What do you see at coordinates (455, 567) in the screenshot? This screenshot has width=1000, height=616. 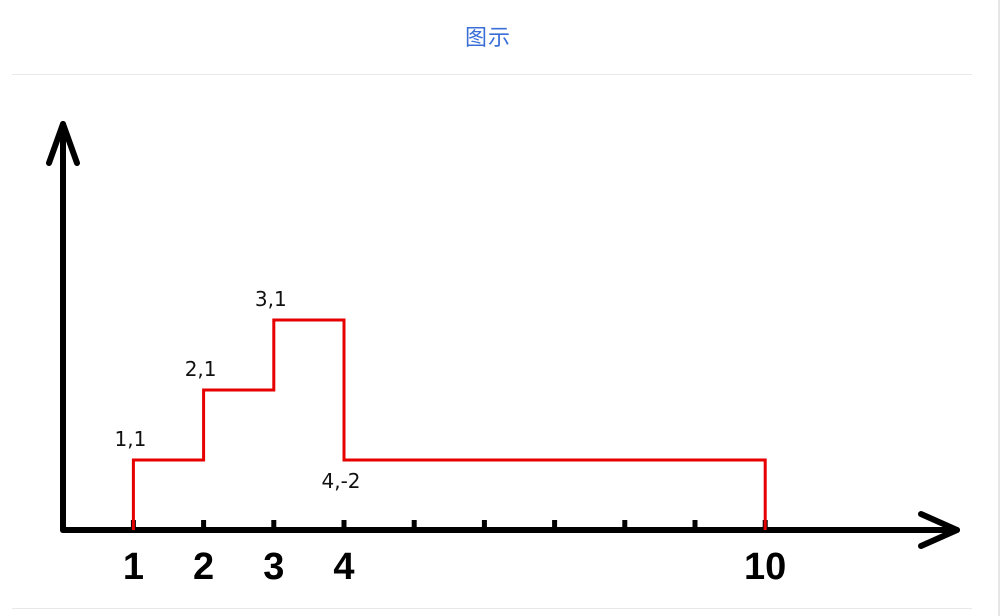 I see `x-axis-tick-labels: 1 2 3 4 10` at bounding box center [455, 567].